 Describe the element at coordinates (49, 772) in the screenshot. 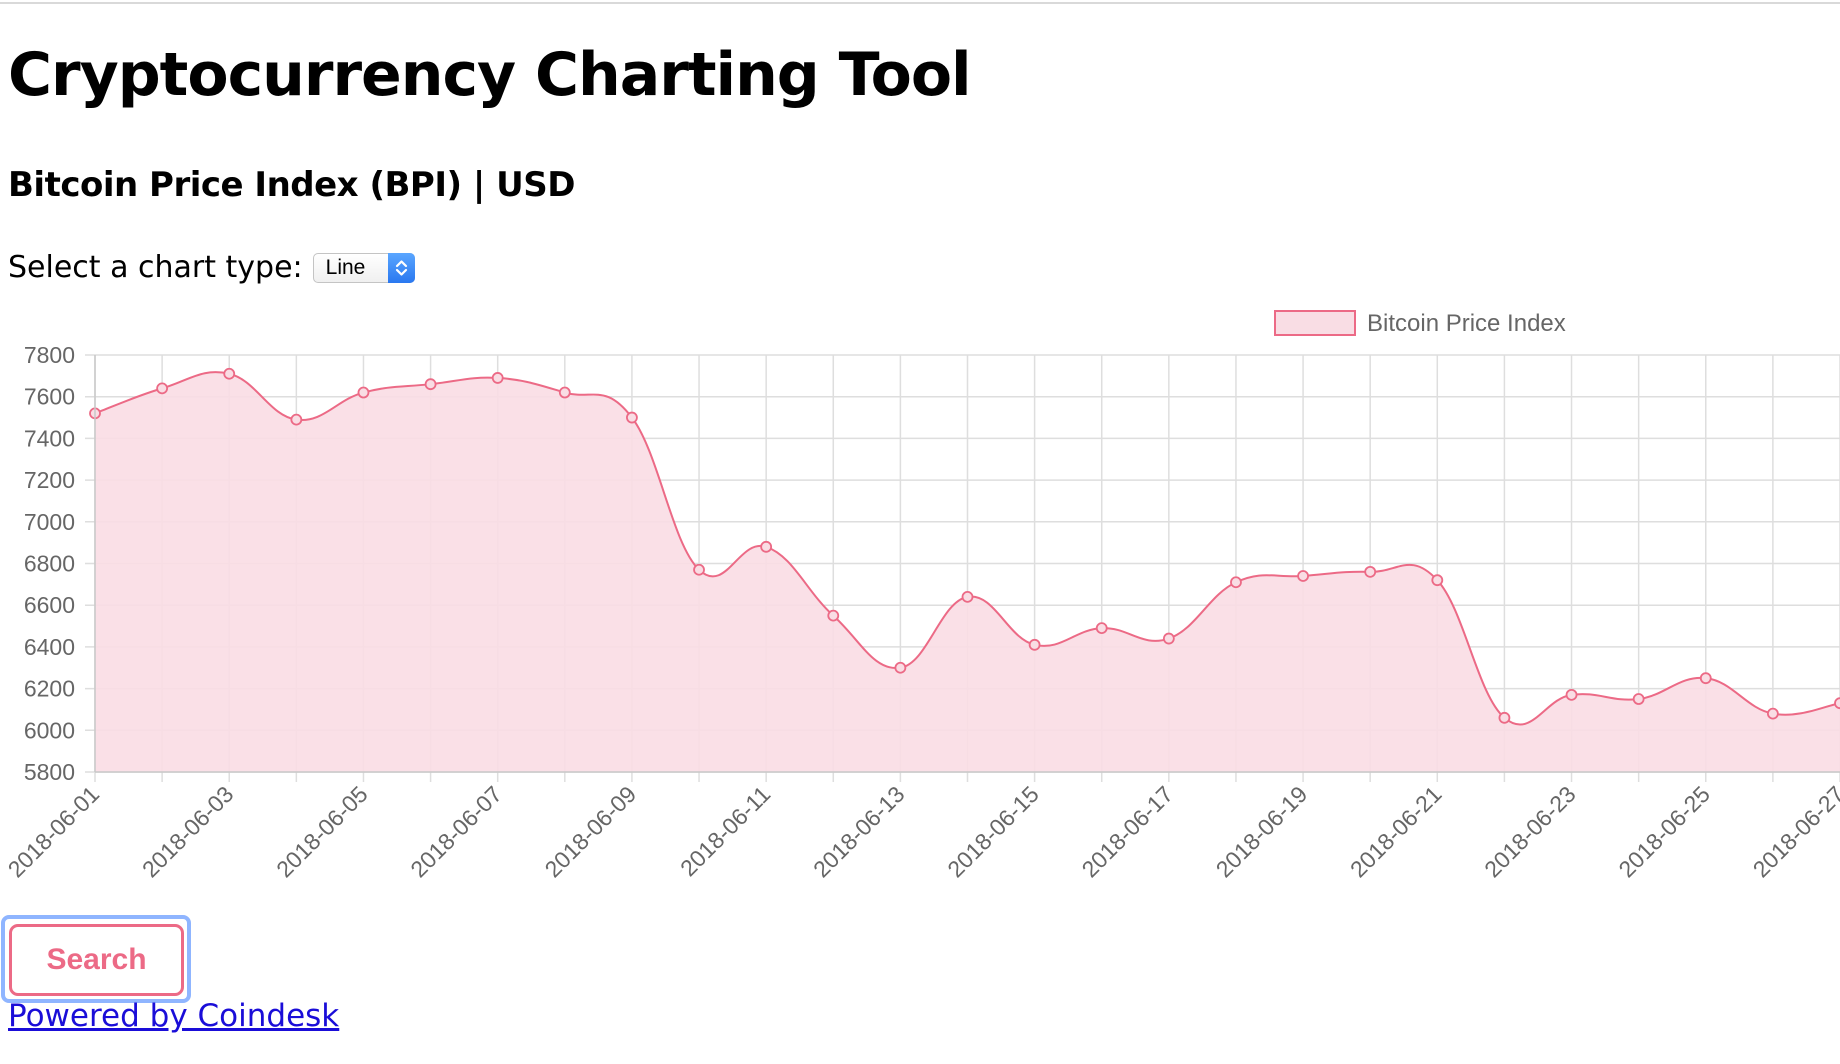

I see `y-tick-label: 5800` at that location.